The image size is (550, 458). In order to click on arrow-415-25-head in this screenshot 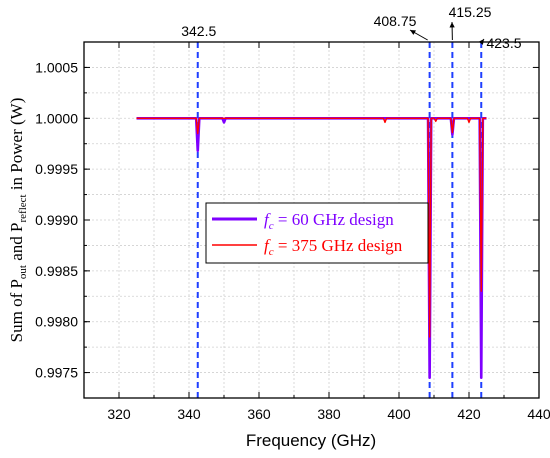, I will do `click(452, 25)`.